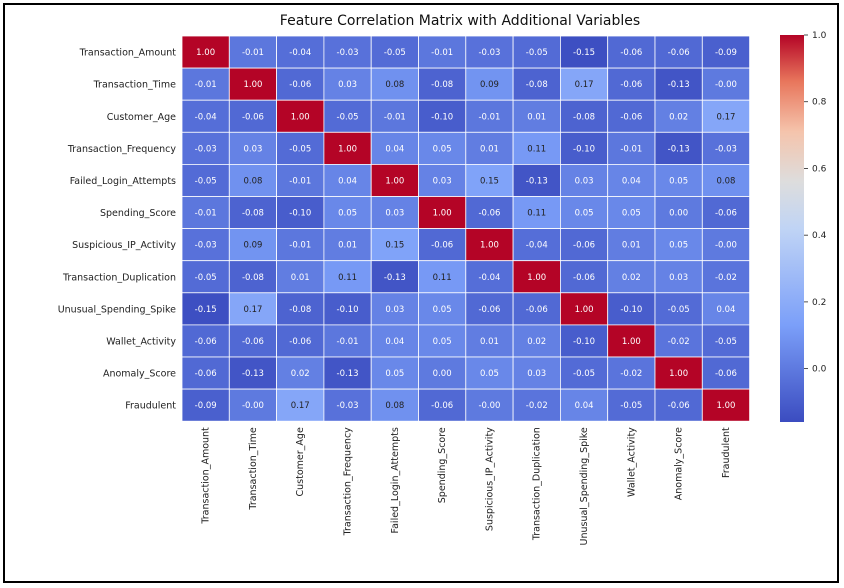  Describe the element at coordinates (206, 476) in the screenshot. I see `x-tick-label: Transaction_Amount` at that location.